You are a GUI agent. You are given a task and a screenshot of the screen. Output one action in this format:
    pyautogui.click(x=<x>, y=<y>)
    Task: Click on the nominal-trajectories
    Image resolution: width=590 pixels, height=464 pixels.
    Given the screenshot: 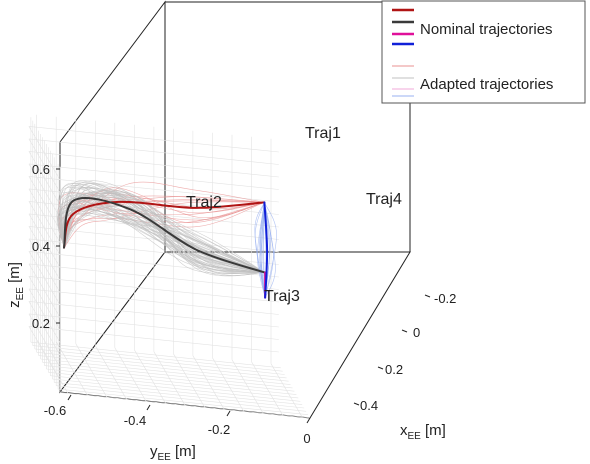 What is the action you would take?
    pyautogui.click(x=166, y=247)
    